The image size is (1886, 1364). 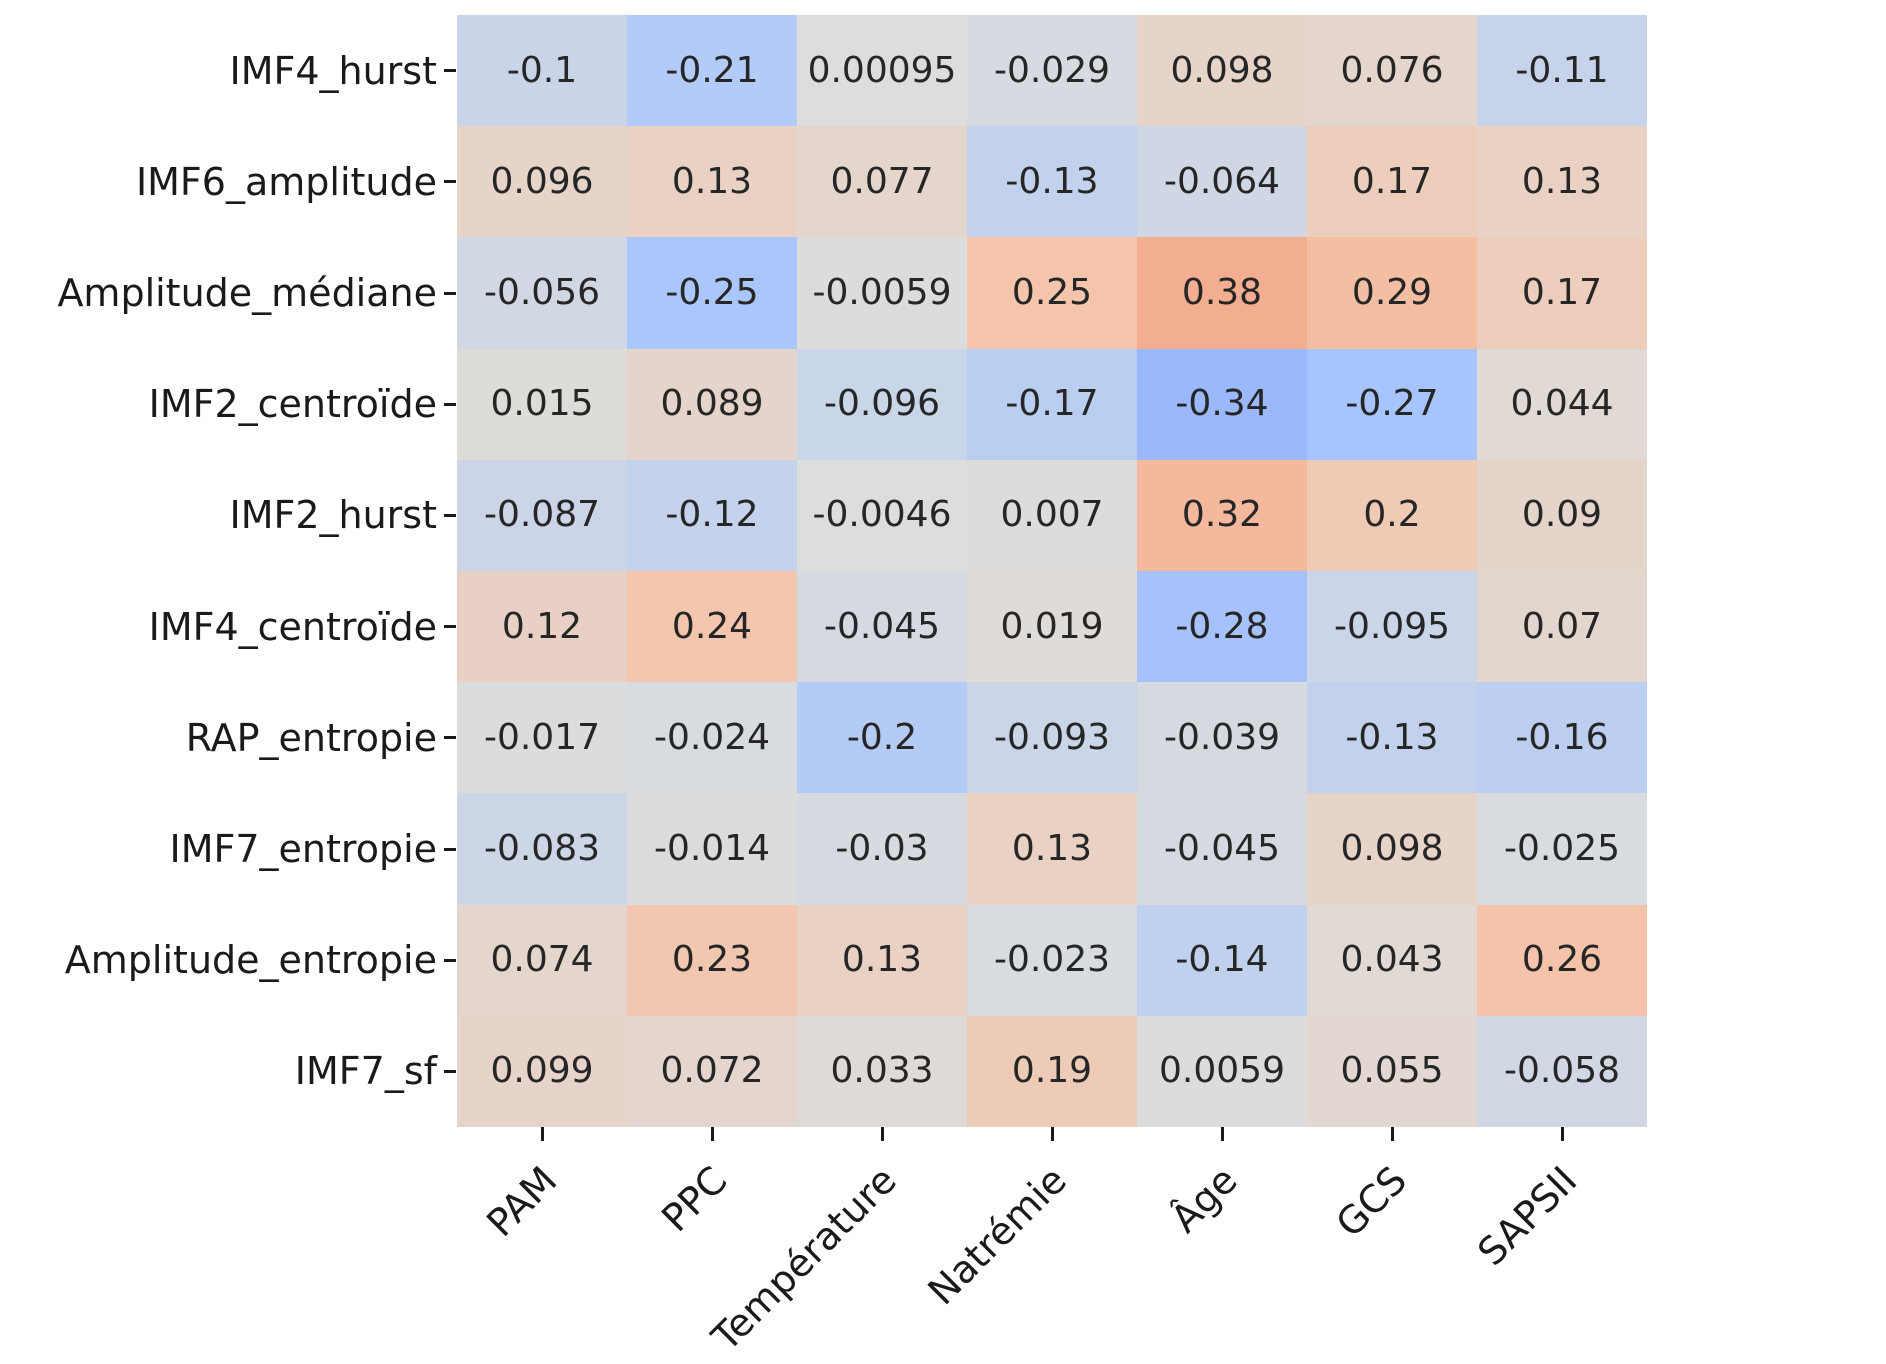 What do you see at coordinates (997, 1236) in the screenshot?
I see `x-tick-label: Natrémie` at bounding box center [997, 1236].